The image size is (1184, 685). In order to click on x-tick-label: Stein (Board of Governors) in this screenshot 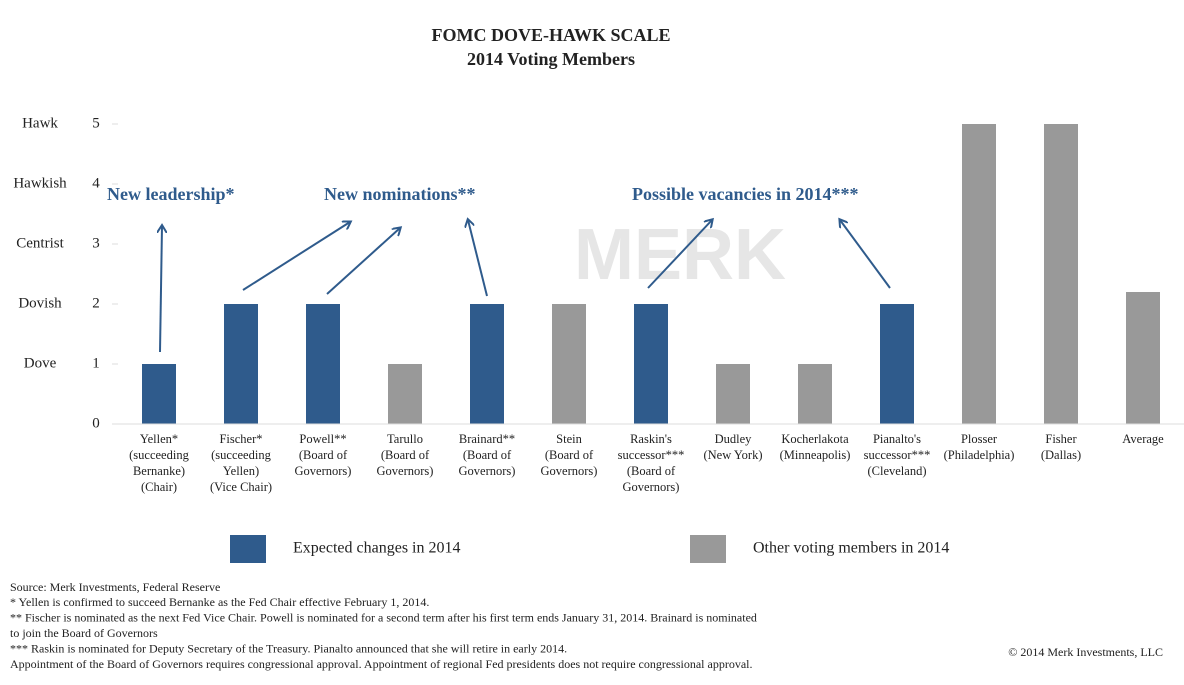, I will do `click(569, 455)`.